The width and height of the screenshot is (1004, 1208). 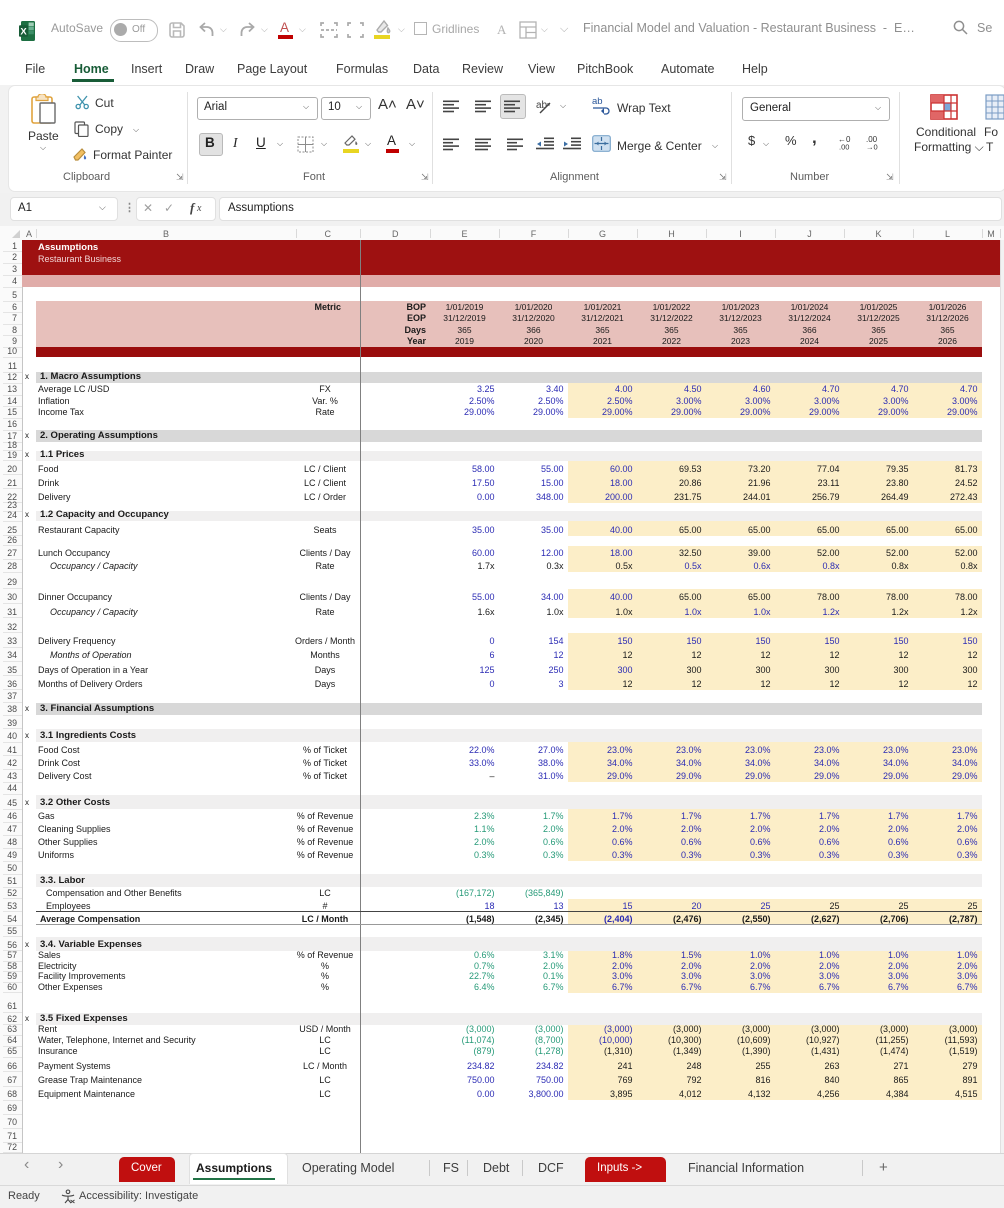 I want to click on svg-text: ←0, so click(x=844, y=139).